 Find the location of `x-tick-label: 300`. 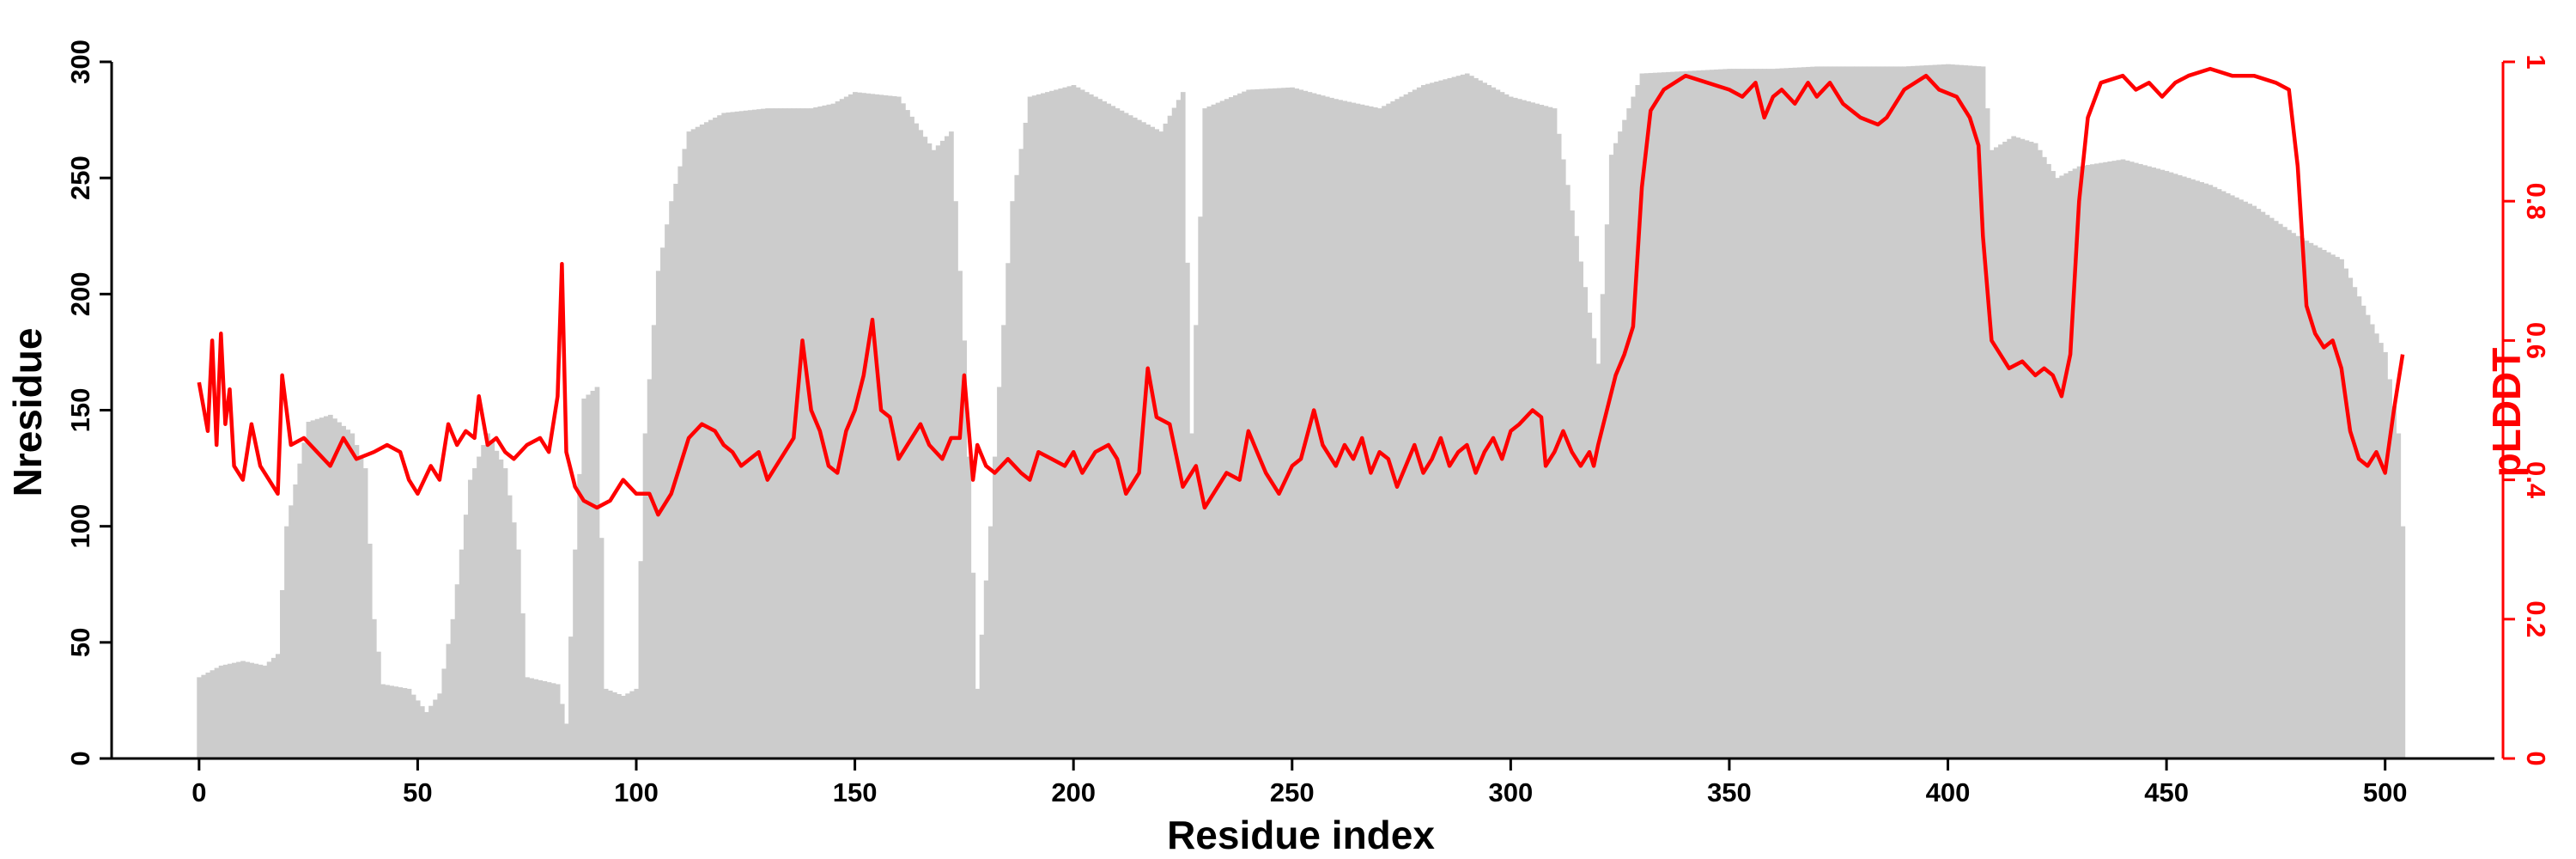

x-tick-label: 300 is located at coordinates (1510, 792).